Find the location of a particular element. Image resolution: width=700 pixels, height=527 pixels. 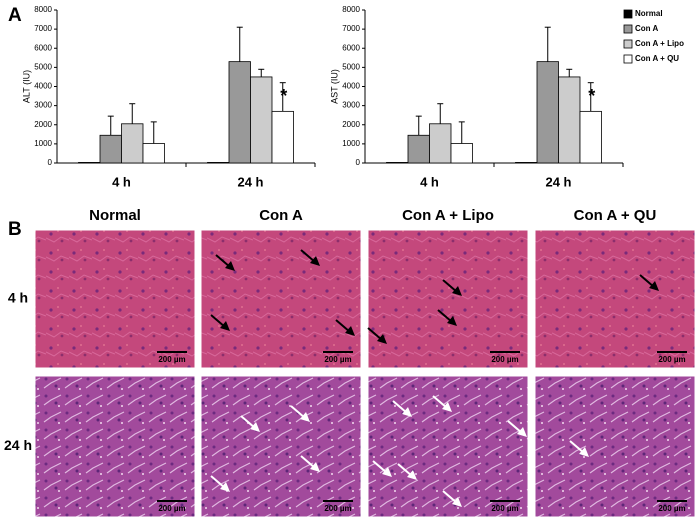

row-label: 24 h is located at coordinates (18, 445).